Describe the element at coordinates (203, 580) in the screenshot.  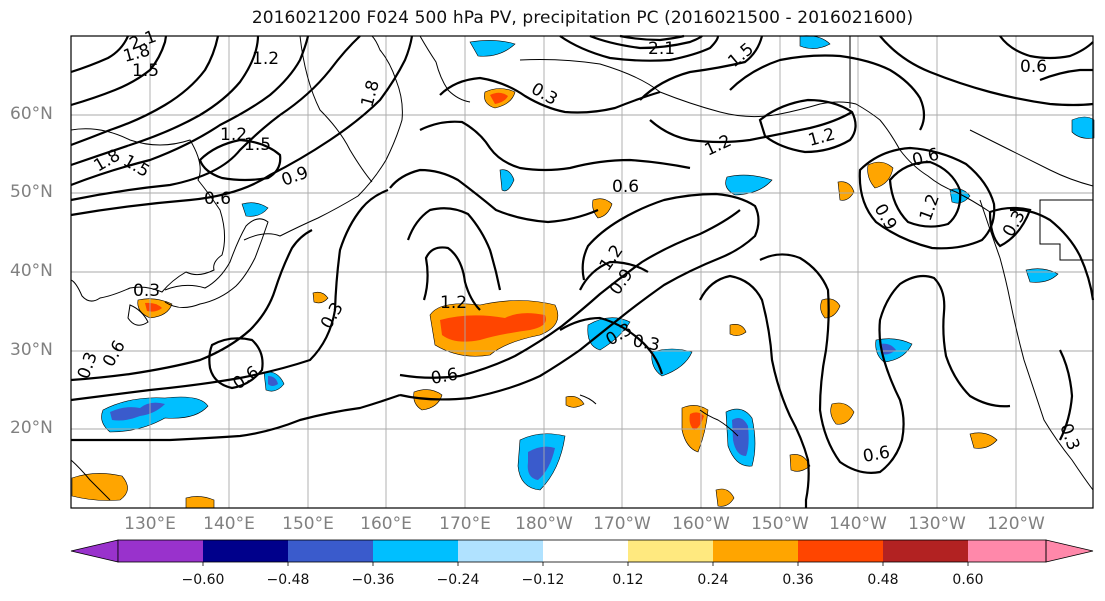
I see `colorbar-tick-label: −0.60` at that location.